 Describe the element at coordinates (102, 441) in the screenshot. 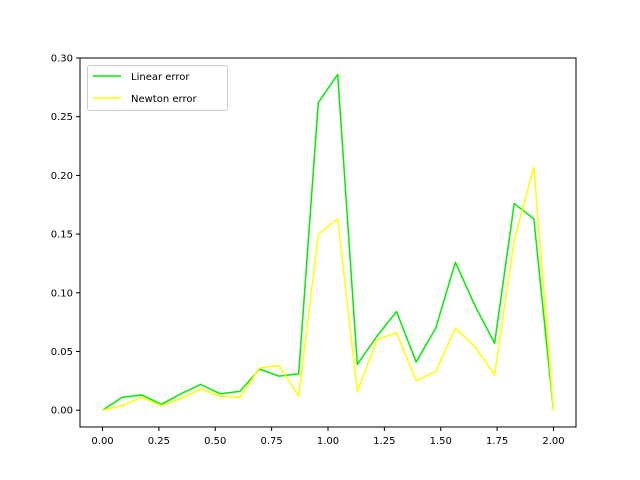

I see `x-tick-label: 0.00` at that location.